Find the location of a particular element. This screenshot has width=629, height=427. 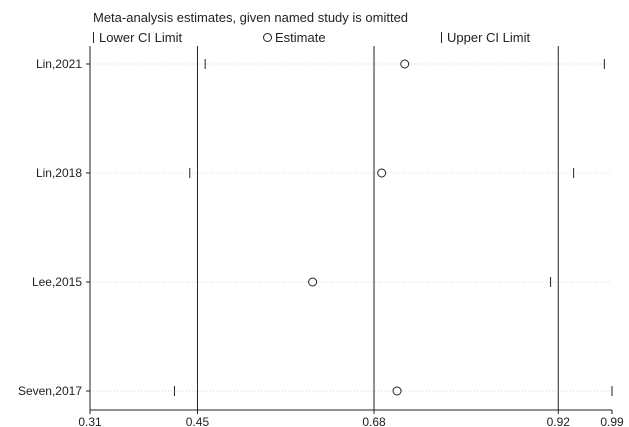

legend-upper-ci-label: Upper CI Limit is located at coordinates (489, 37).